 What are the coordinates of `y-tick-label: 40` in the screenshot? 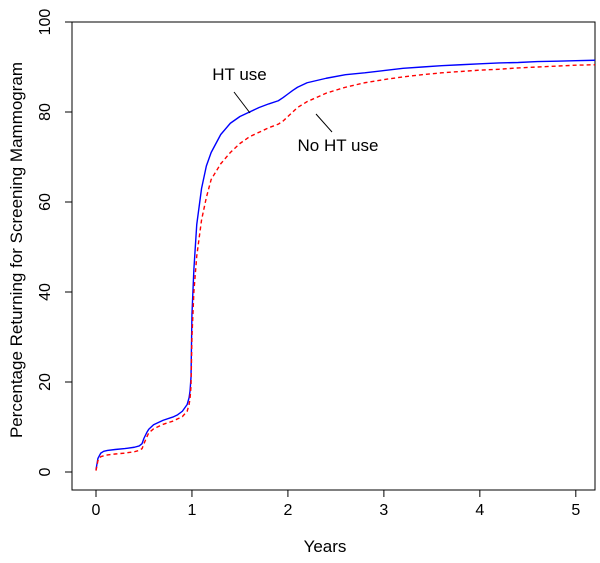 It's located at (45, 292).